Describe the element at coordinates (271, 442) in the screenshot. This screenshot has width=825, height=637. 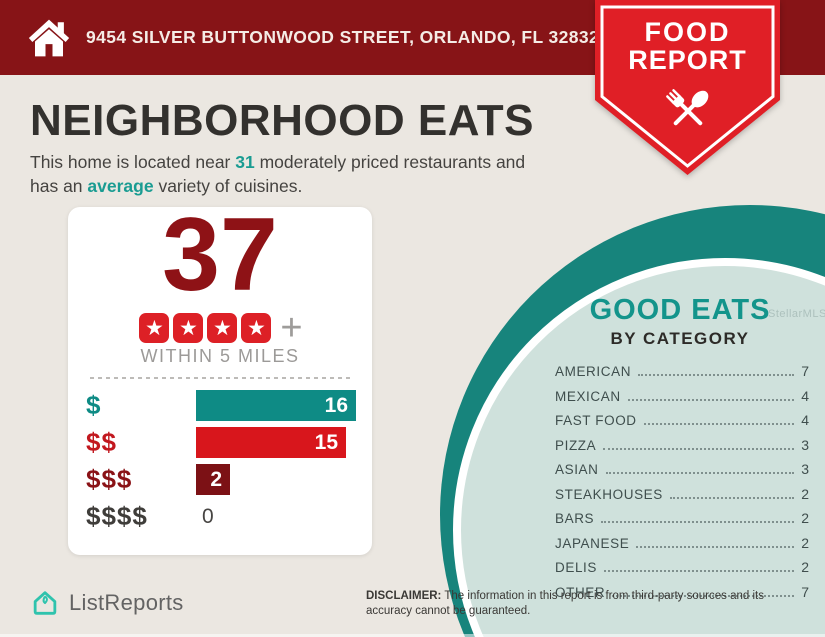
I see `price-bar: 15` at that location.